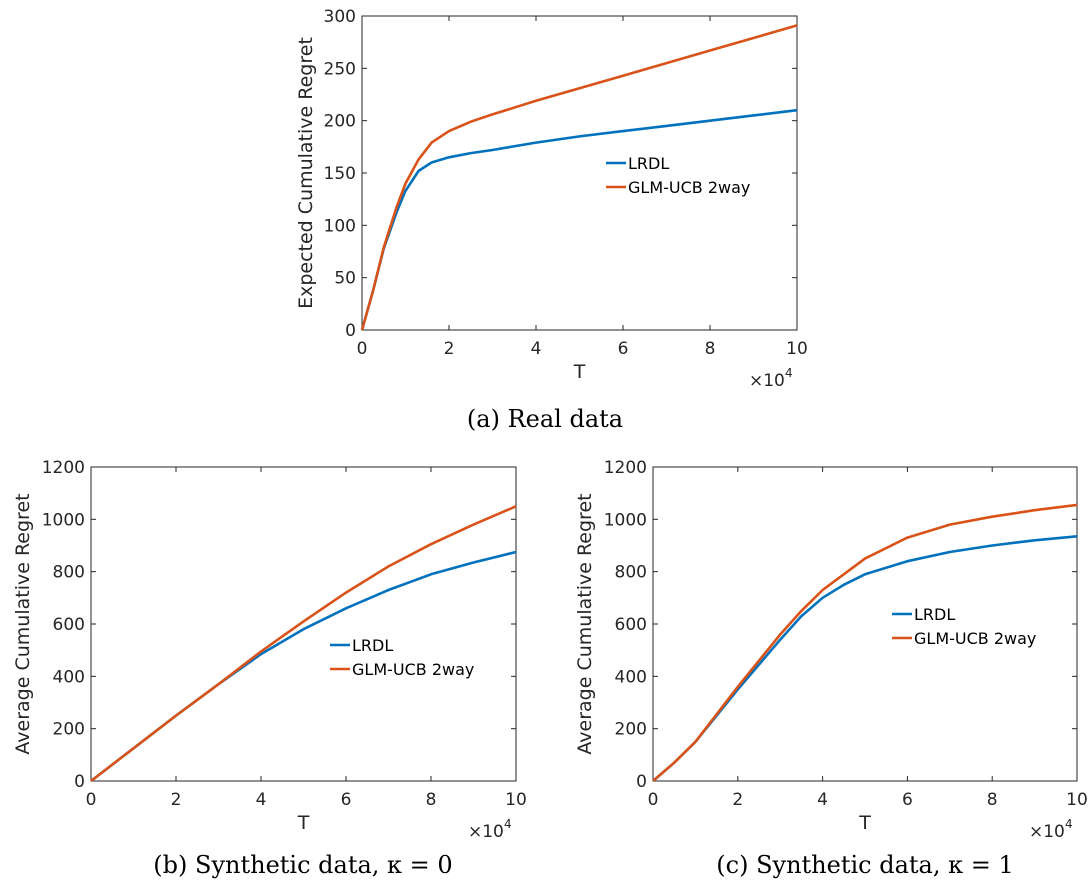 The width and height of the screenshot is (1091, 888). Describe the element at coordinates (340, 17) in the screenshot. I see `y-tick-label: 300` at that location.